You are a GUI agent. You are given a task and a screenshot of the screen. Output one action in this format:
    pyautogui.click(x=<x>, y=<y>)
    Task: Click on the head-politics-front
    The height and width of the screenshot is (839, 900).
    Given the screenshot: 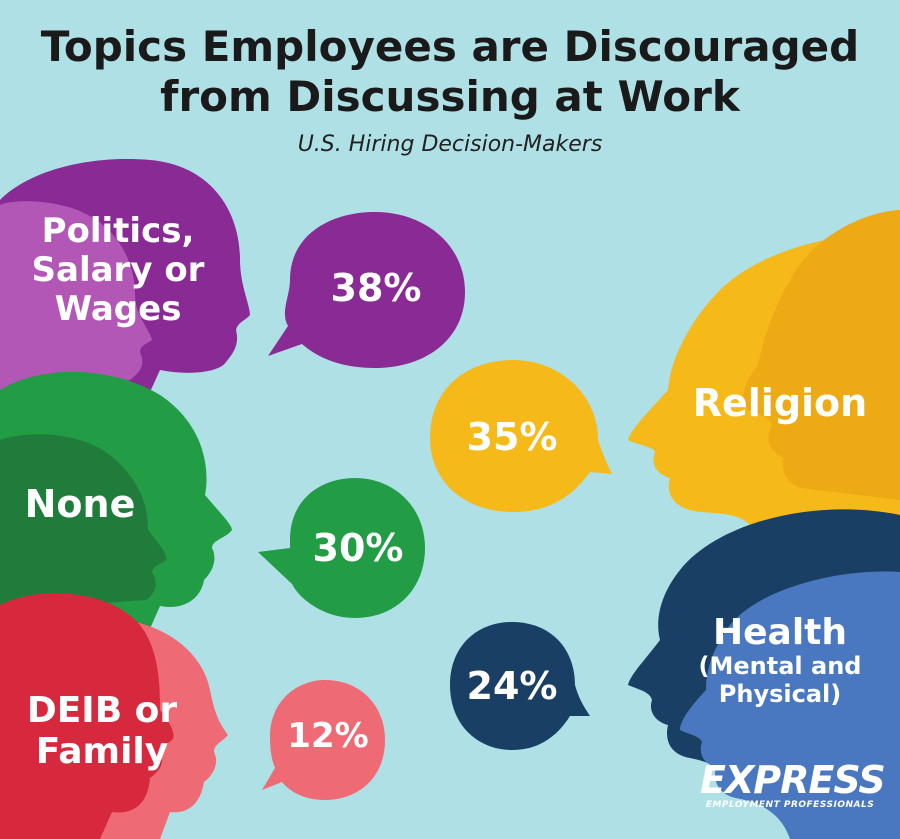 What is the action you would take?
    pyautogui.click(x=76, y=300)
    